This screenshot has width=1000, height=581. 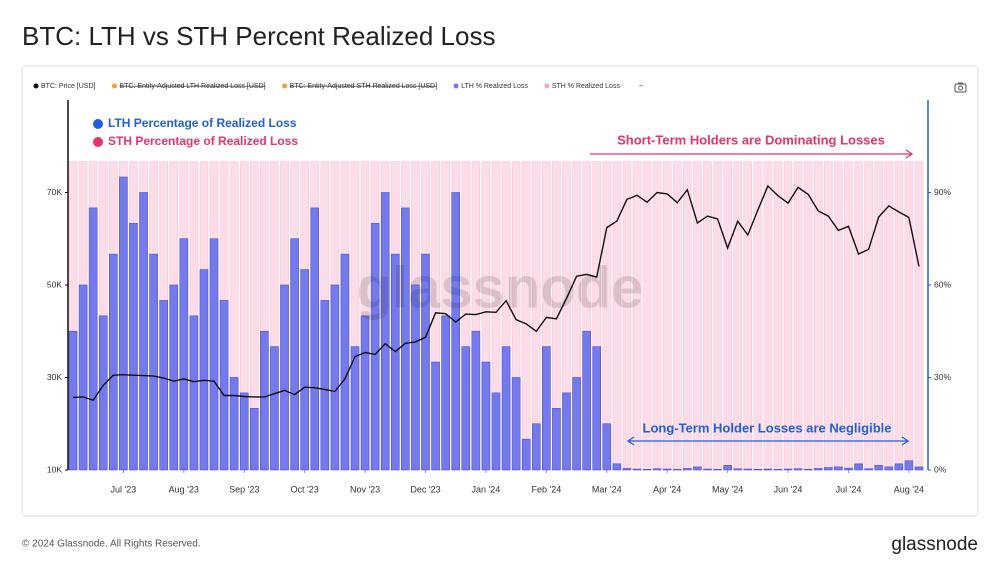 What do you see at coordinates (184, 489) in the screenshot?
I see `x-tick-label: Aug '23` at bounding box center [184, 489].